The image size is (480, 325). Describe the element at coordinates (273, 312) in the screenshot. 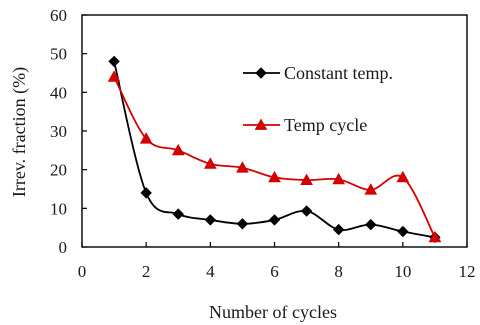

I see `x-axis-label: Number of cycles` at that location.